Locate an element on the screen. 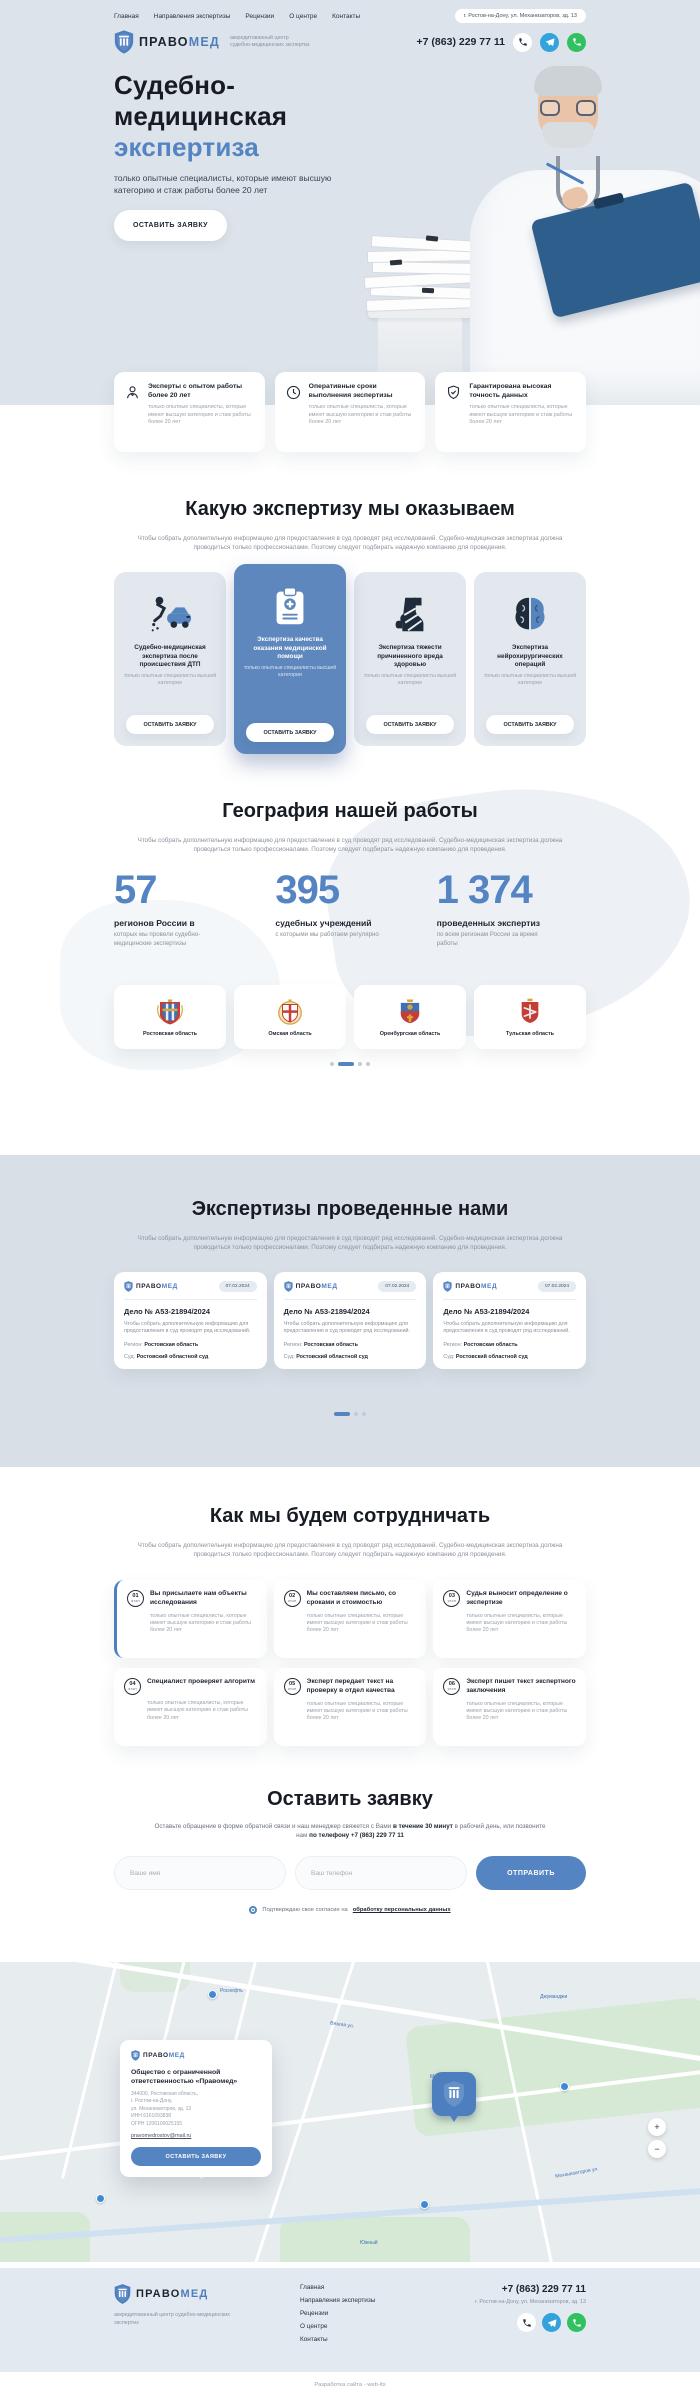  stat-label: проведенных экспертиз is located at coordinates (488, 923).